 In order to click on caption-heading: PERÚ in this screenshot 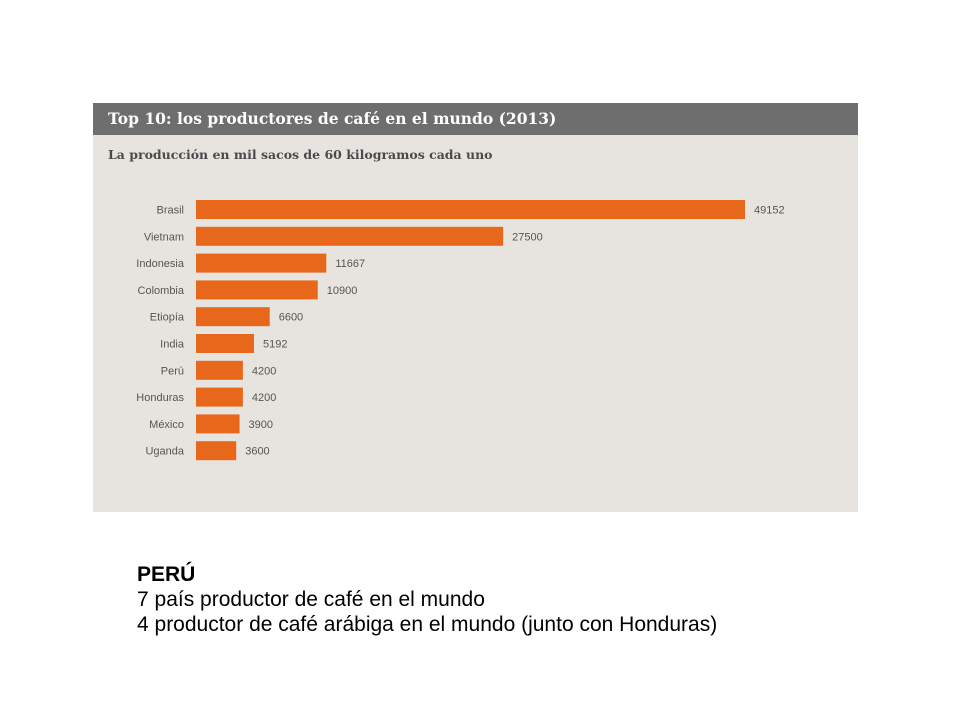, I will do `click(166, 574)`.